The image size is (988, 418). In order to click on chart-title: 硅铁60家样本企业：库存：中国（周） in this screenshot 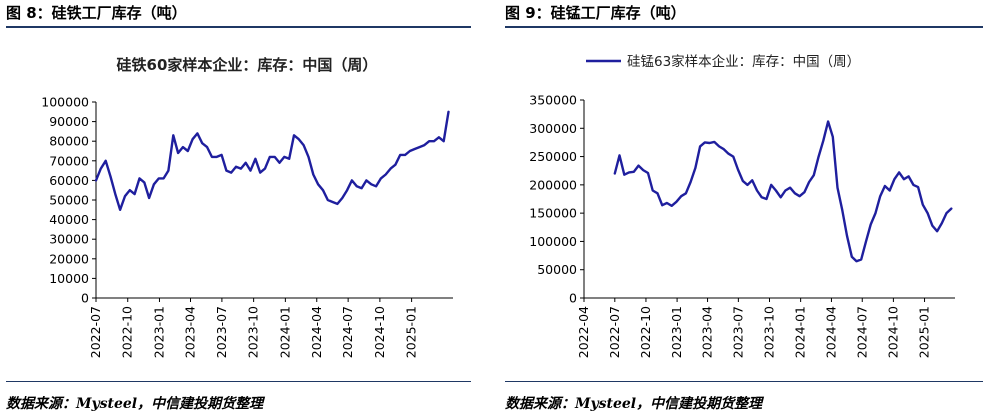, I will do `click(247, 65)`.